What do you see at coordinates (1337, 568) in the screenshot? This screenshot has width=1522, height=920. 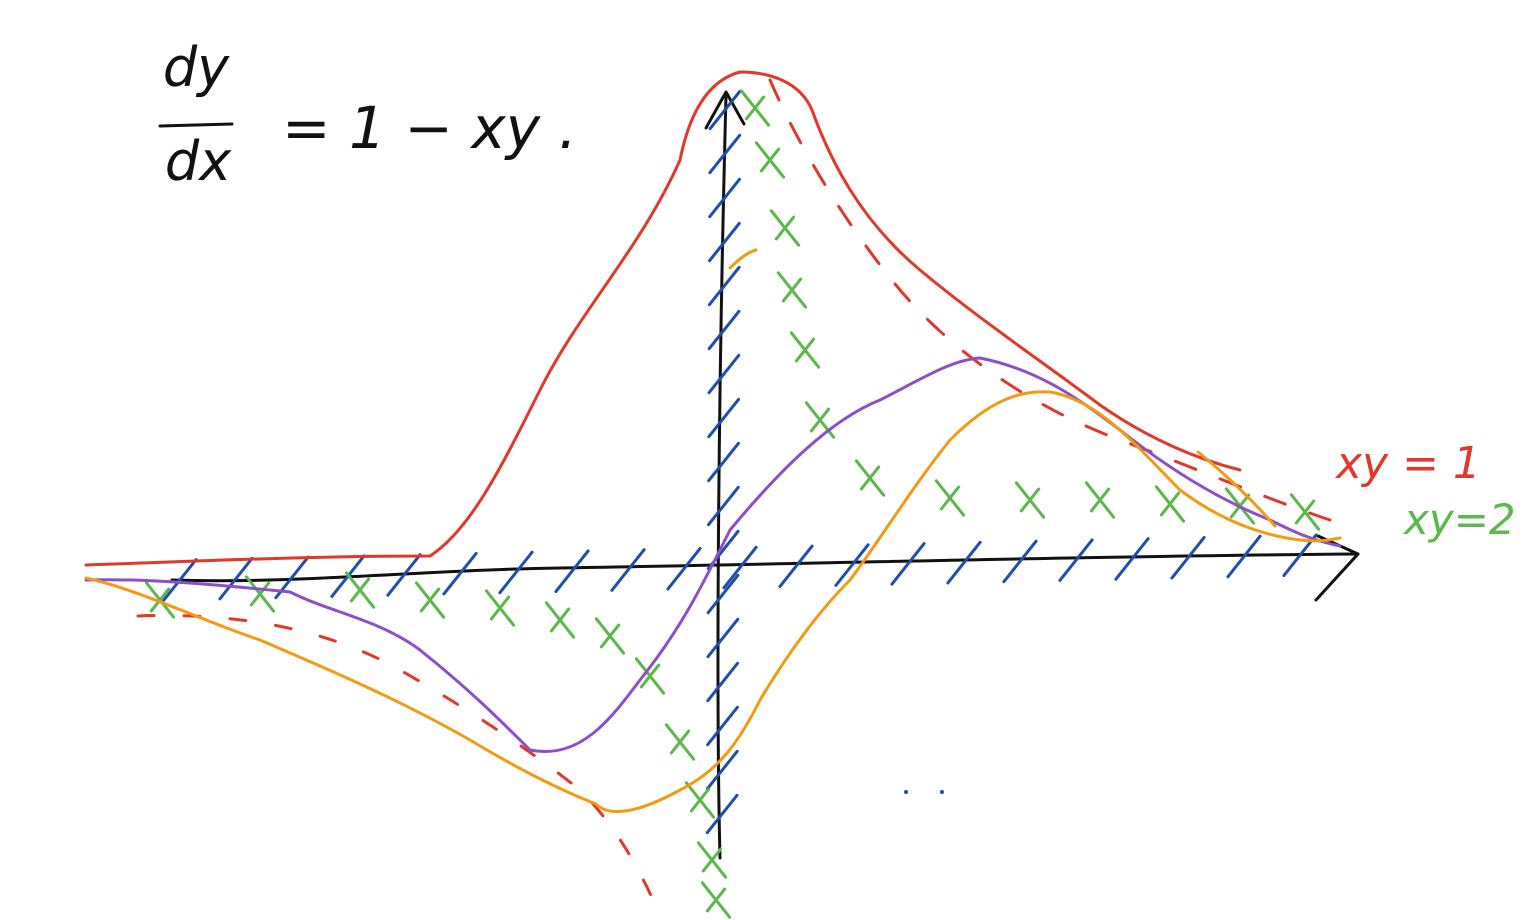 I see `x-axis-arrowhead` at bounding box center [1337, 568].